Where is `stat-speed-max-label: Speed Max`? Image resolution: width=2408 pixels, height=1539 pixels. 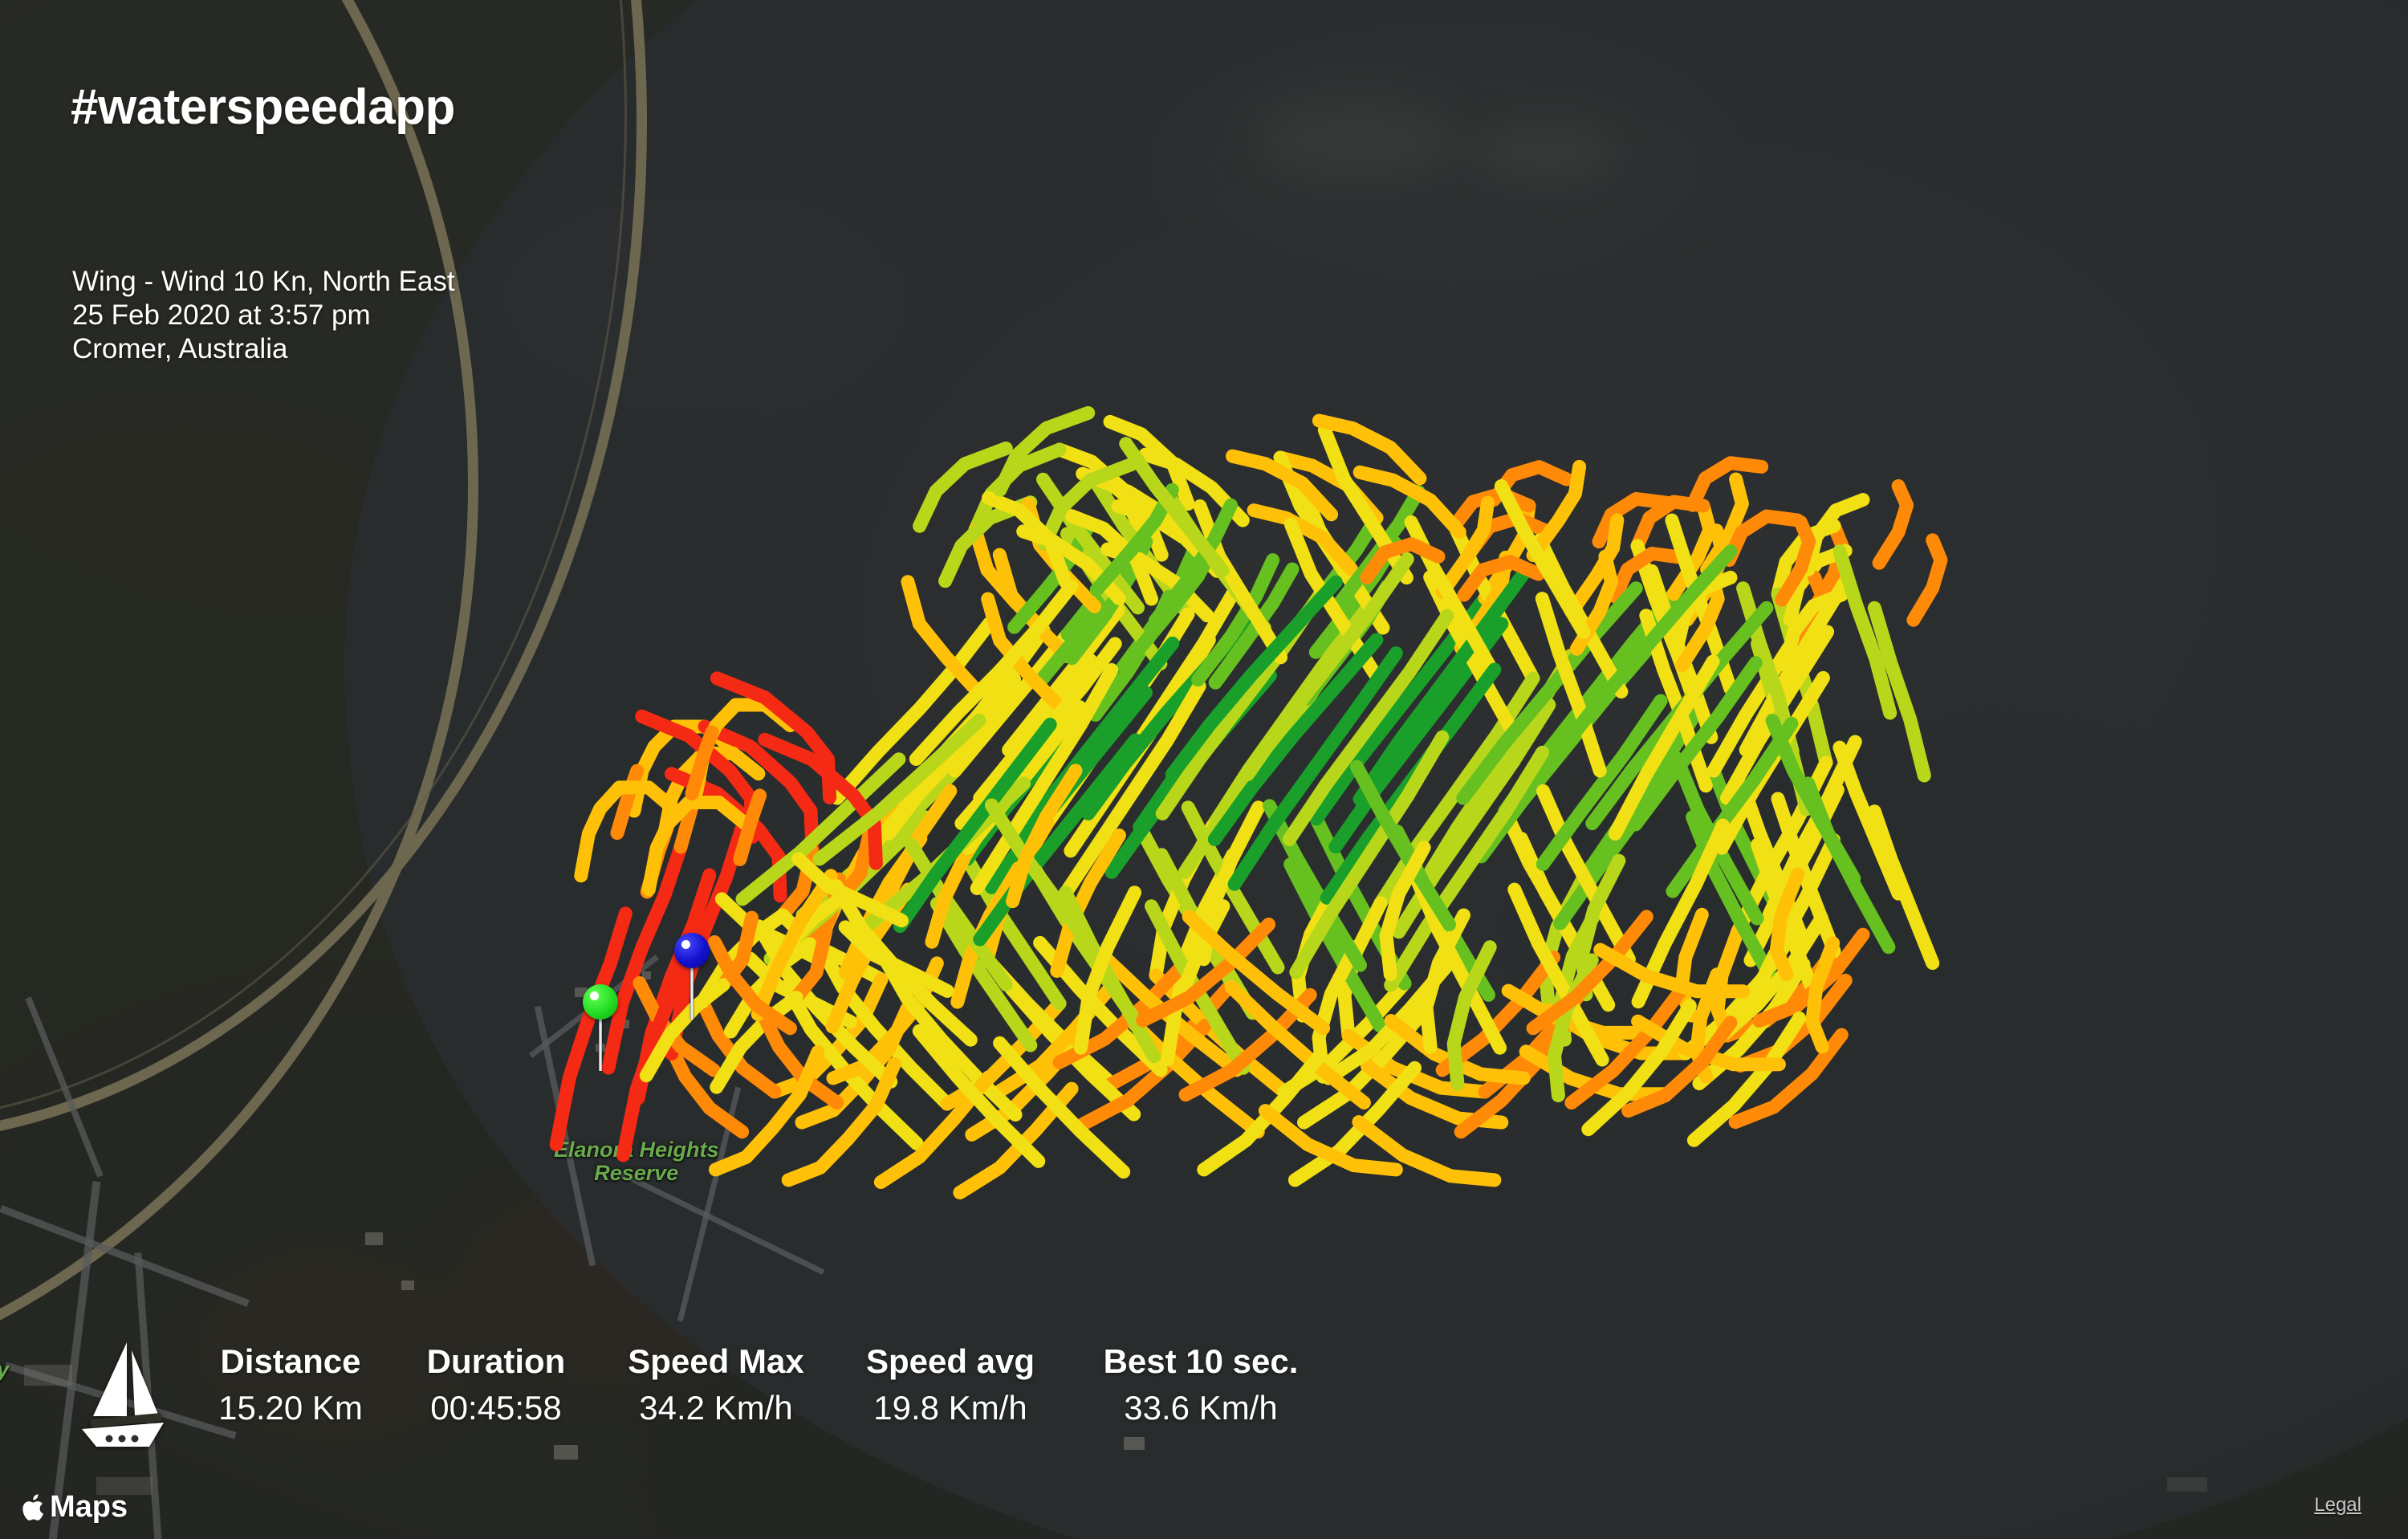 stat-speed-max-label: Speed Max is located at coordinates (716, 1361).